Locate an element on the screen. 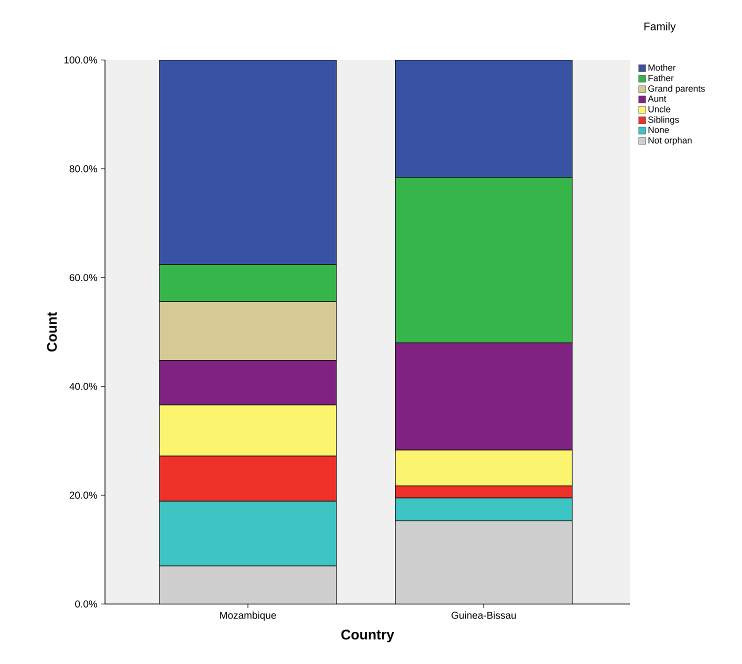 This screenshot has height=664, width=742. legend-label: Not orphan is located at coordinates (670, 141).